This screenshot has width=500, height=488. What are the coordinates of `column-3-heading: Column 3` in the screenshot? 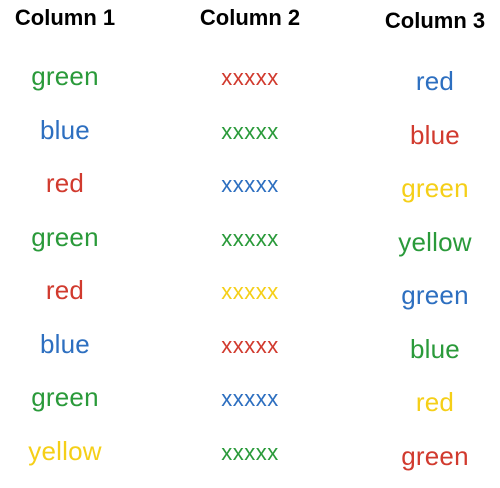 It's located at (430, 21).